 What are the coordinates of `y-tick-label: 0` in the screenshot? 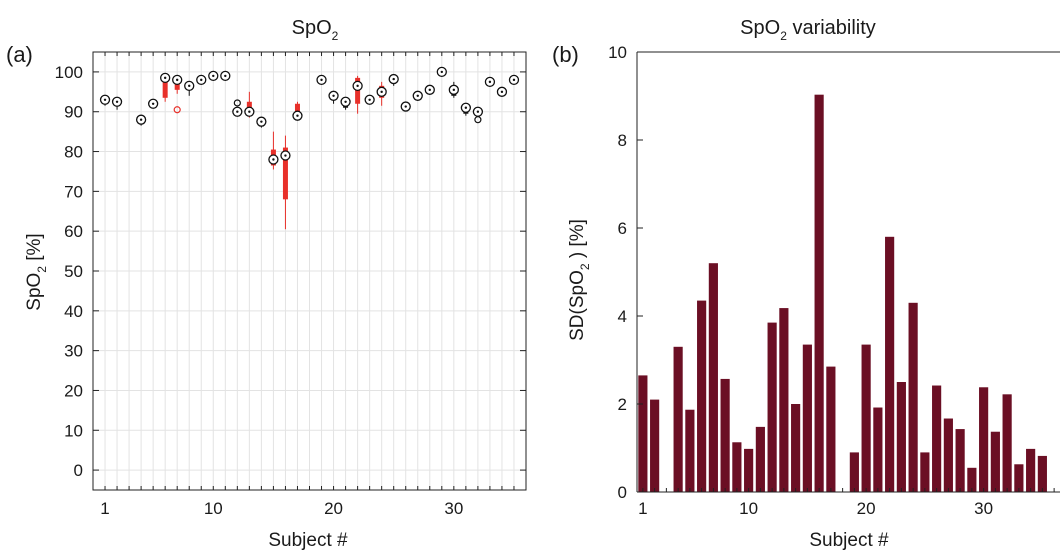 It's located at (622, 492).